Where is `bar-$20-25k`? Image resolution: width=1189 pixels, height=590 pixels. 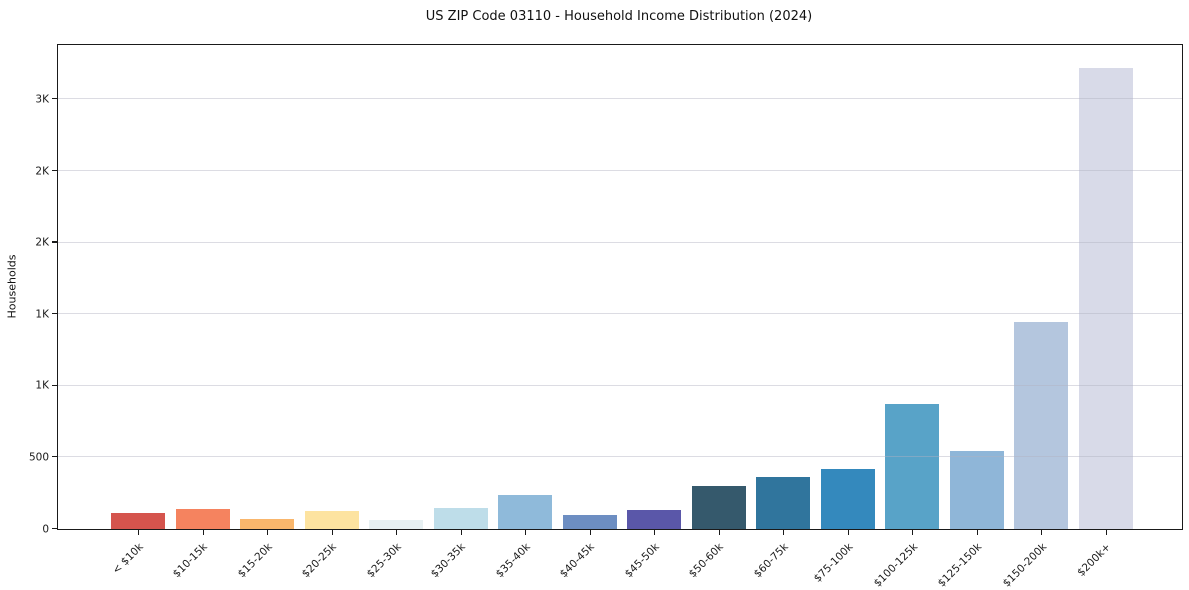
bar-$20-25k is located at coordinates (331, 519).